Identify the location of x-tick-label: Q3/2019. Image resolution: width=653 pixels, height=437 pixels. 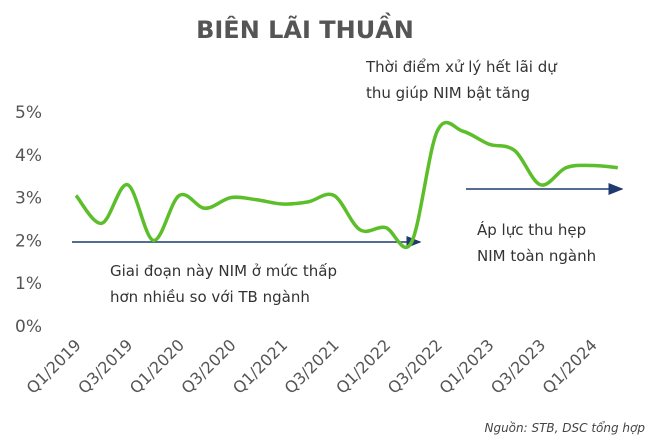
(105, 366).